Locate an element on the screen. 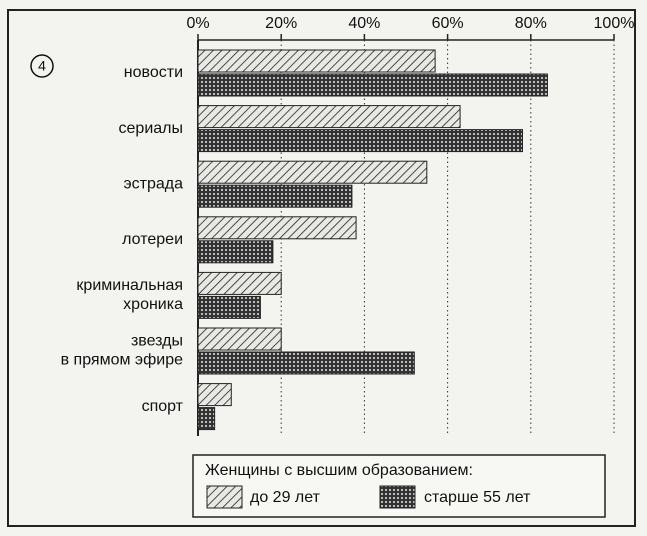  category-label: эстрада is located at coordinates (153, 183).